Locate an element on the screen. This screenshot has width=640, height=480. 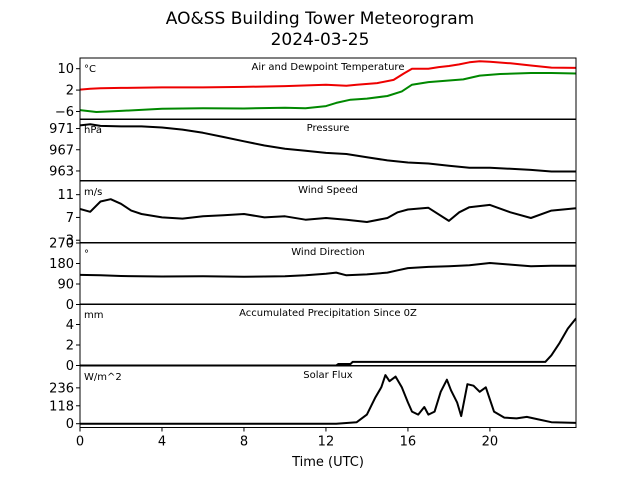
y-tick-label: 11 is located at coordinates (65, 195).